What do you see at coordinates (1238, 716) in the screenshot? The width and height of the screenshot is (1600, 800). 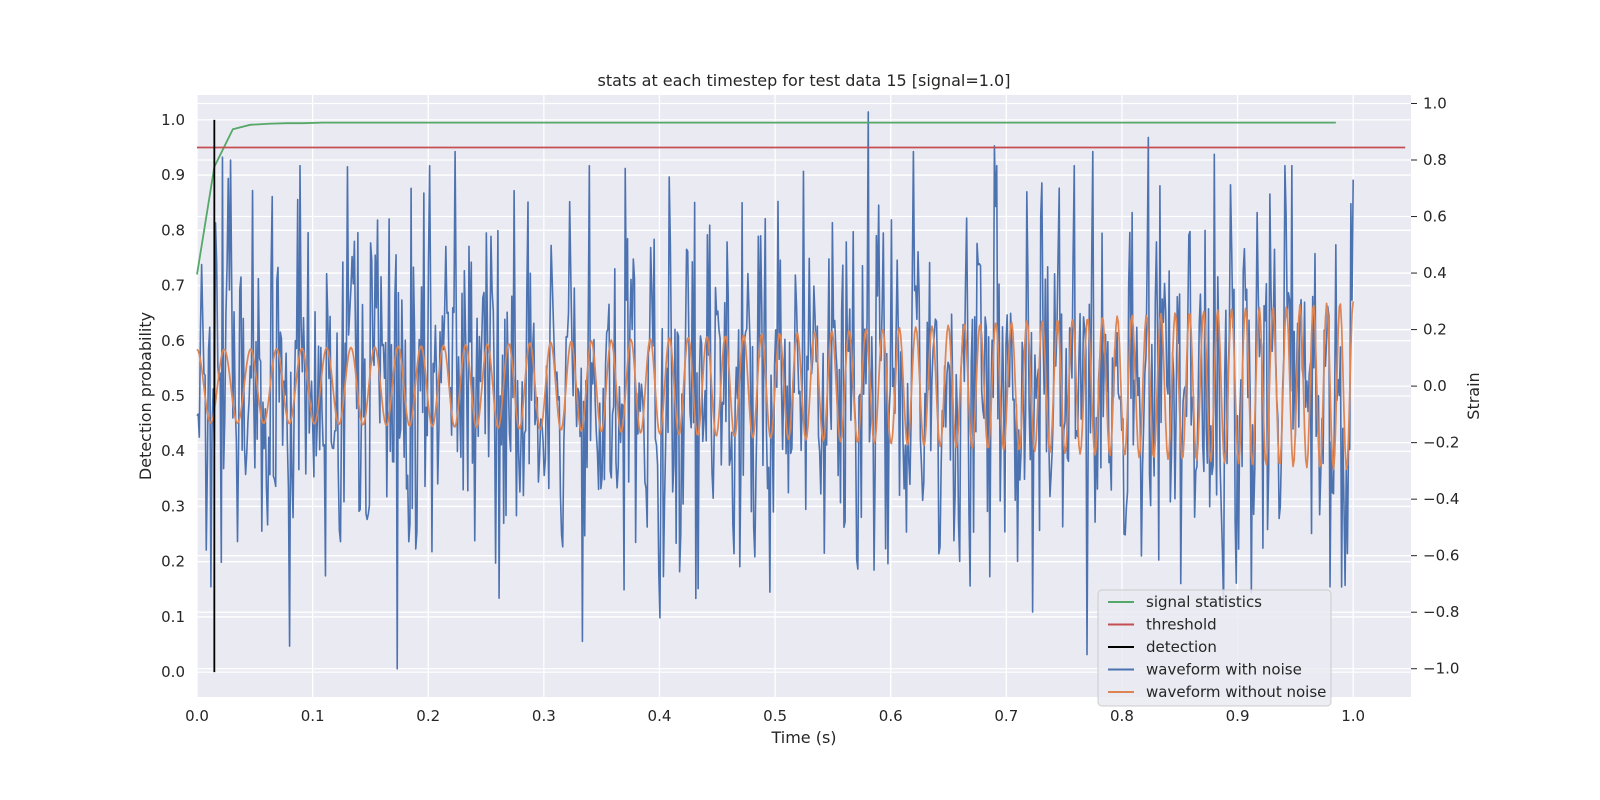 I see `x-tick-label: 0.9` at bounding box center [1238, 716].